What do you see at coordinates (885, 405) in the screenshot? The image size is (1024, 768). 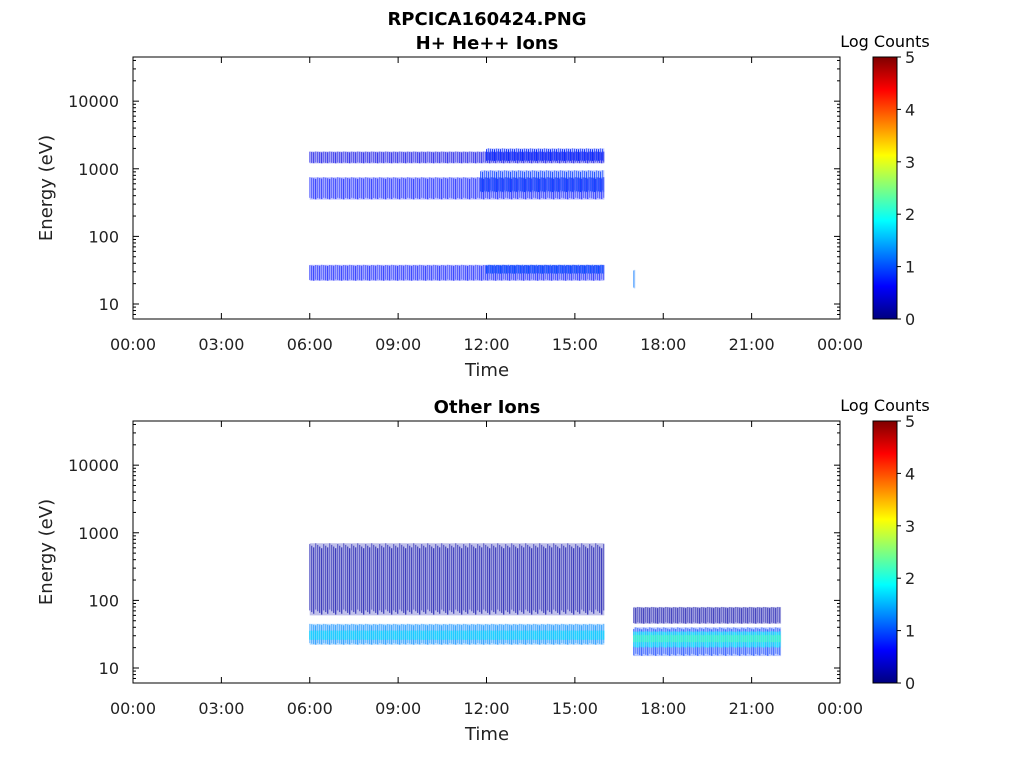 I see `colorbar-label-other: Log Counts` at bounding box center [885, 405].